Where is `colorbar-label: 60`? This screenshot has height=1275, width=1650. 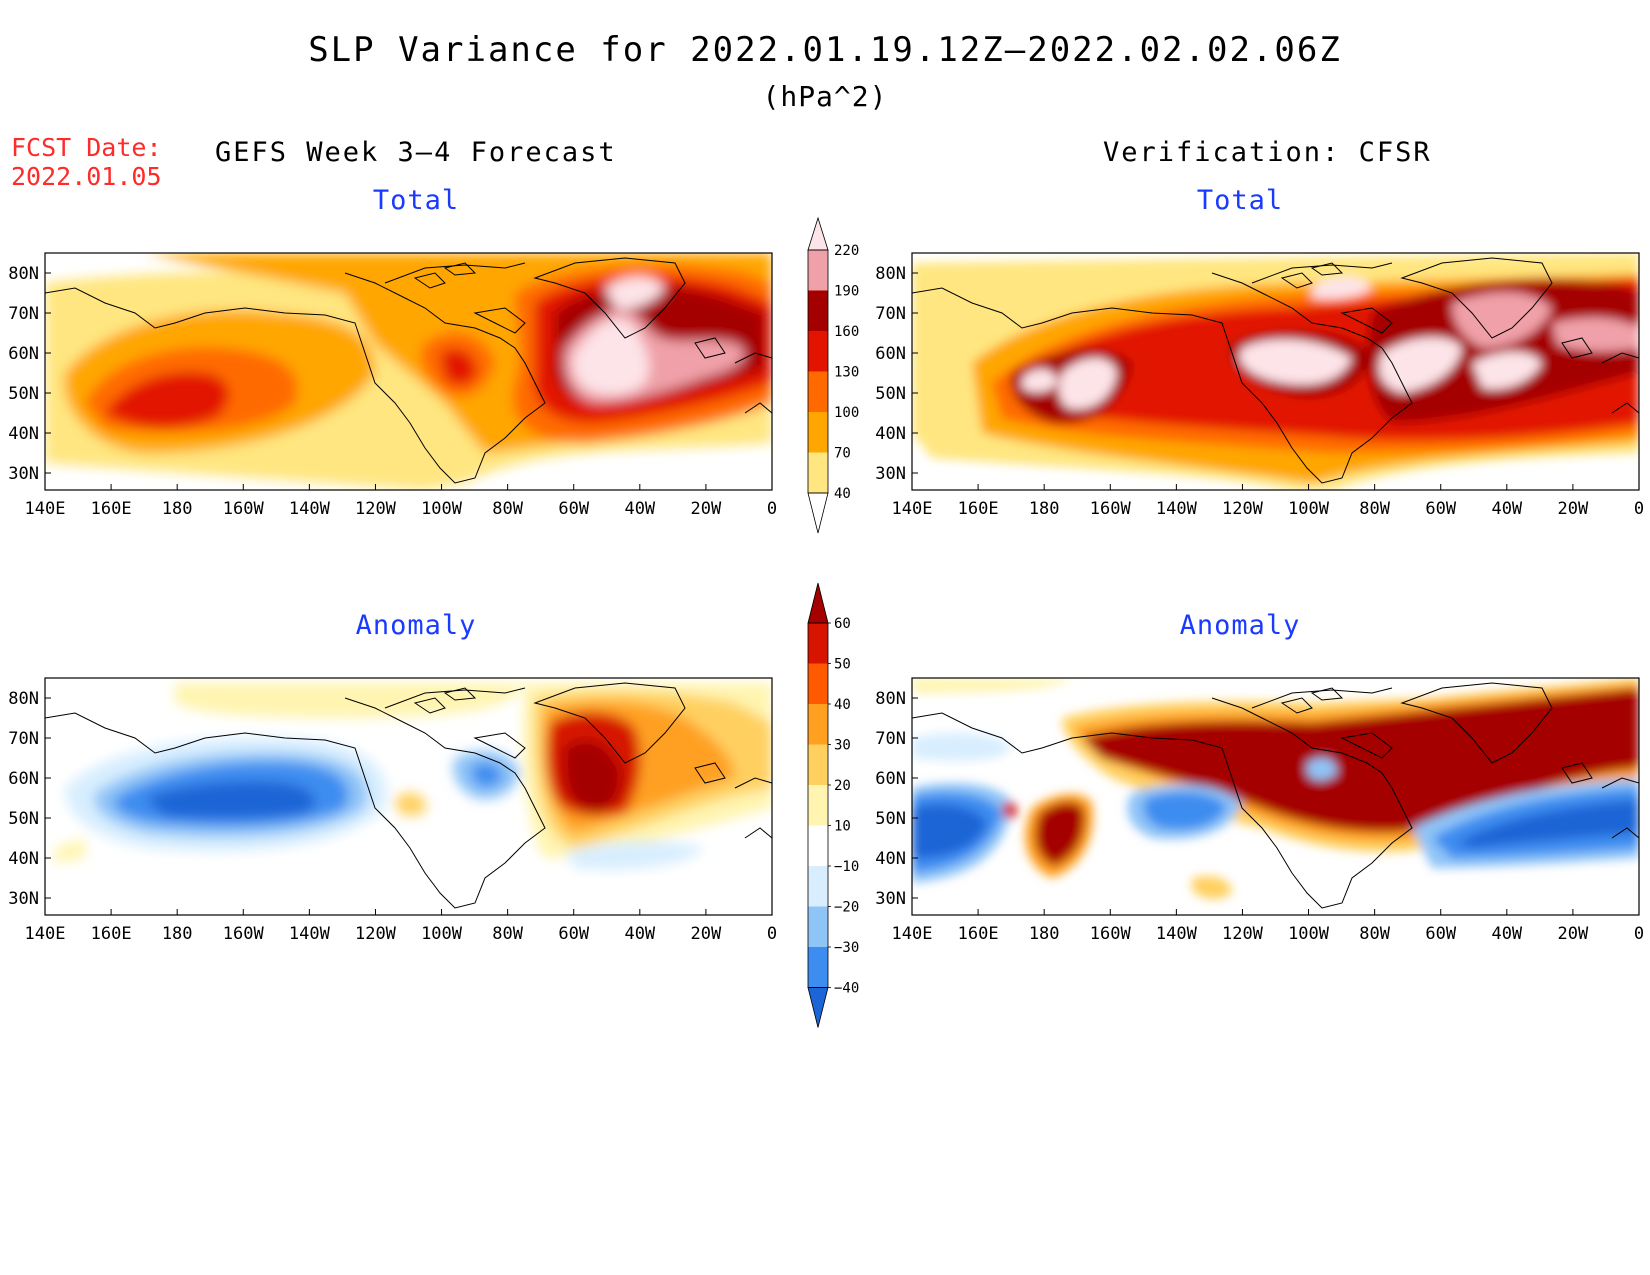
colorbar-label: 60 is located at coordinates (842, 624).